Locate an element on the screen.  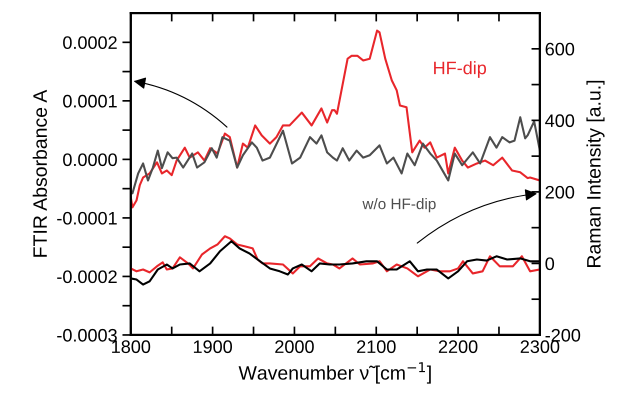
y-tick-label: -0.0002 is located at coordinates (87, 277).